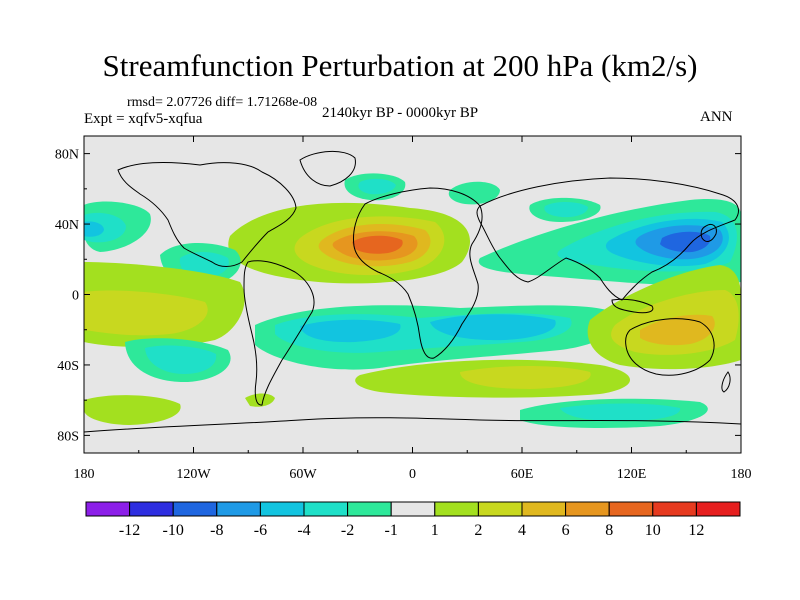 This screenshot has width=800, height=600. I want to click on contour-positive-far-south-w, so click(132, 410).